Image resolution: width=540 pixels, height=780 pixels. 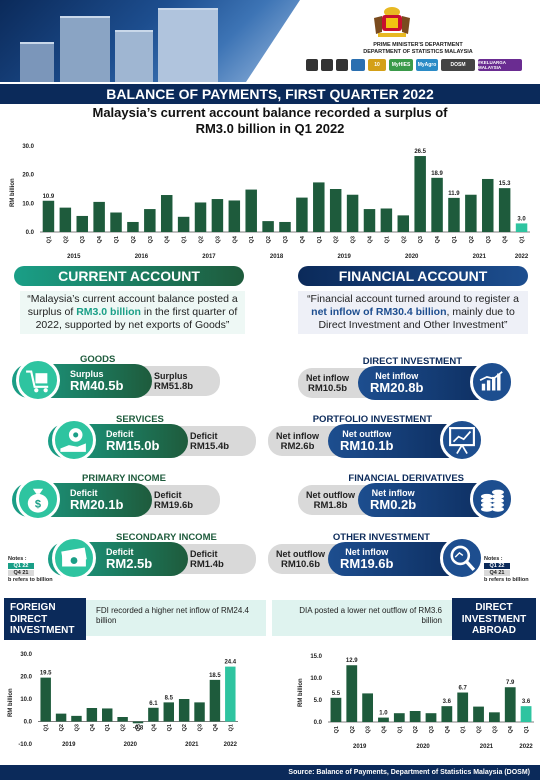 What do you see at coordinates (367, 445) in the screenshot?
I see `current-value: RM10.1b` at bounding box center [367, 445].